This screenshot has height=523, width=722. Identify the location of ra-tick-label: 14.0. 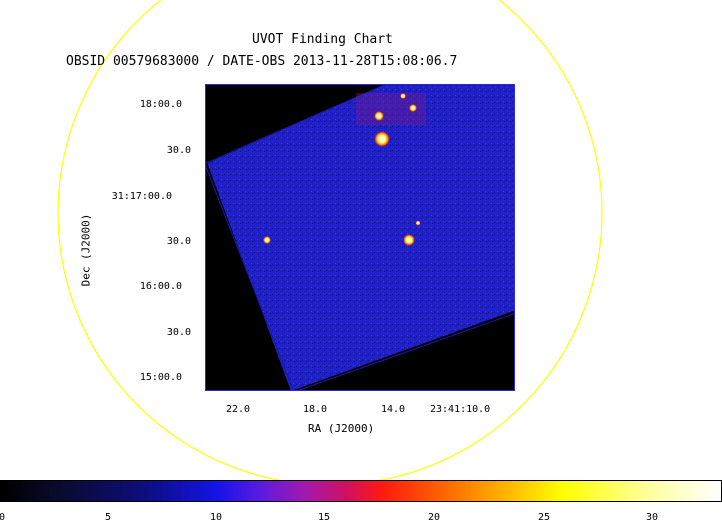
(393, 409).